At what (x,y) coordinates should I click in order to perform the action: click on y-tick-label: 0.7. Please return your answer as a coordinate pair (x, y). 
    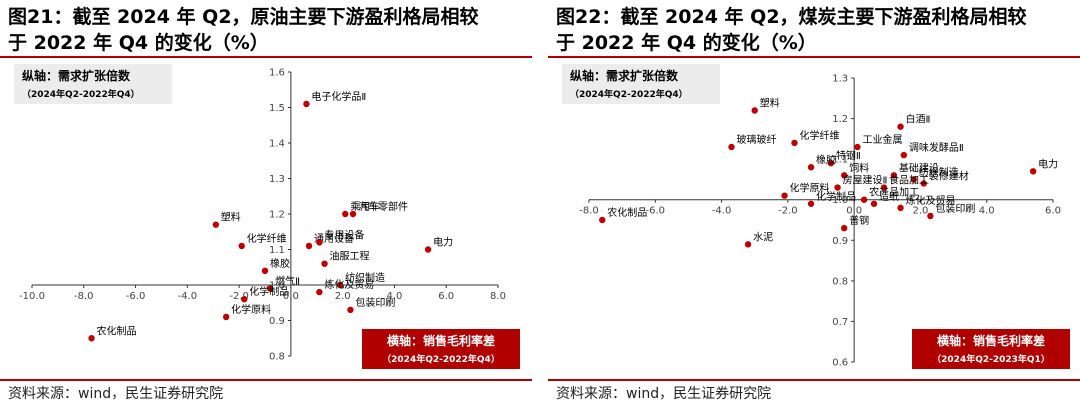
    Looking at the image, I should click on (840, 322).